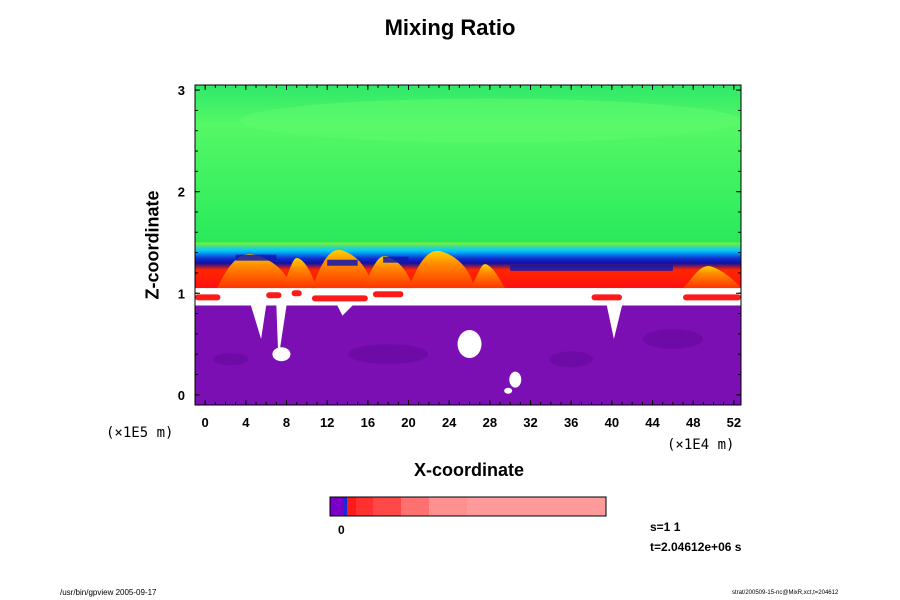 The image size is (900, 600). What do you see at coordinates (152, 245) in the screenshot?
I see `y-axis-label: Z-coordinate` at bounding box center [152, 245].